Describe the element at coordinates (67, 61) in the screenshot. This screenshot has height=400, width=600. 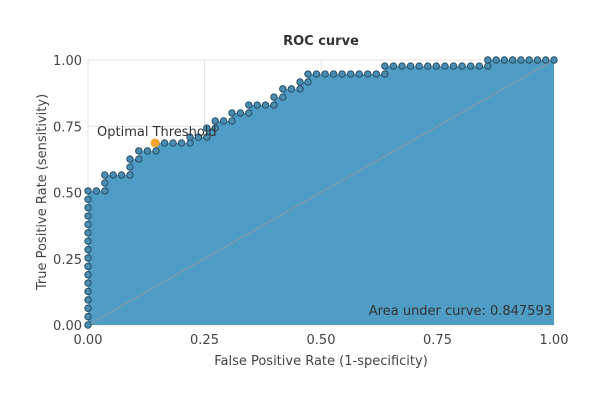
I see `y-tick-label: 1.00` at that location.